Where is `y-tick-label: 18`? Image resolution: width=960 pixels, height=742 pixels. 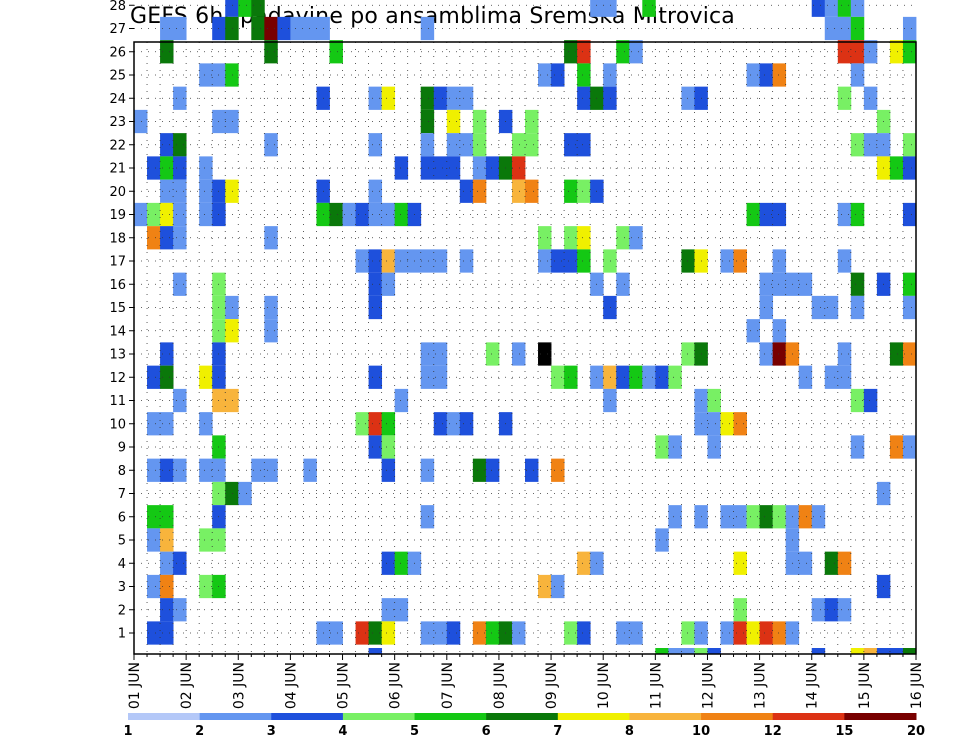 y-tick-label: 18 is located at coordinates (117, 238).